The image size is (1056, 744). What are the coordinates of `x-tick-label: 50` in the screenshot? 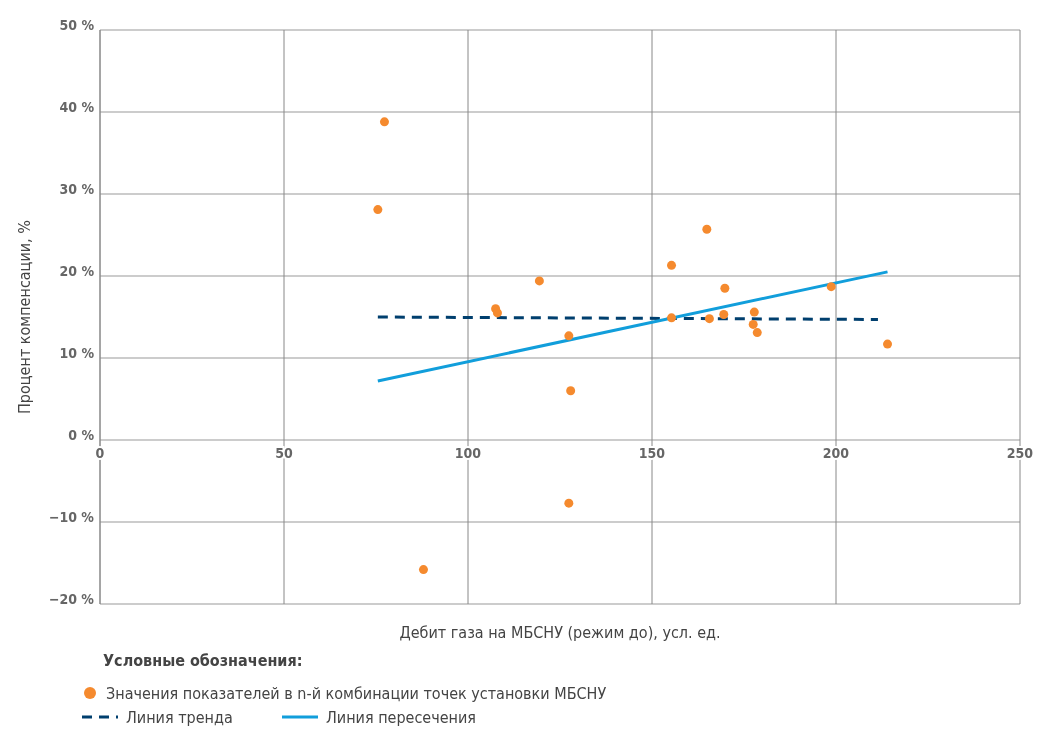 It's located at (284, 453).